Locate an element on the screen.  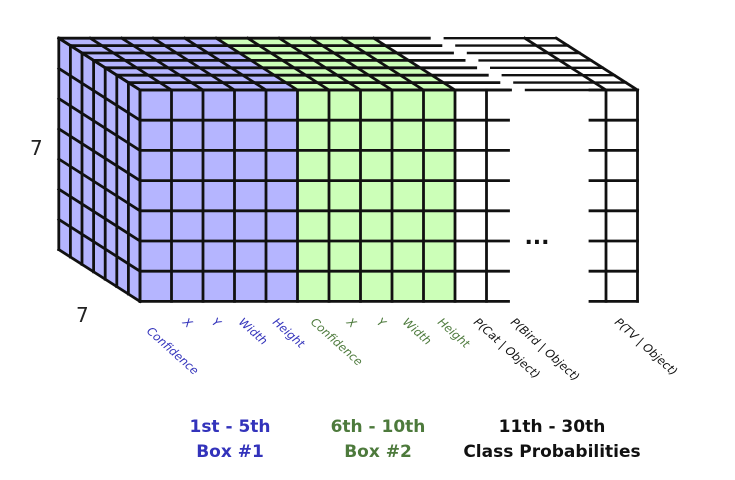
box1-label-width: Width is located at coordinates (253, 331).